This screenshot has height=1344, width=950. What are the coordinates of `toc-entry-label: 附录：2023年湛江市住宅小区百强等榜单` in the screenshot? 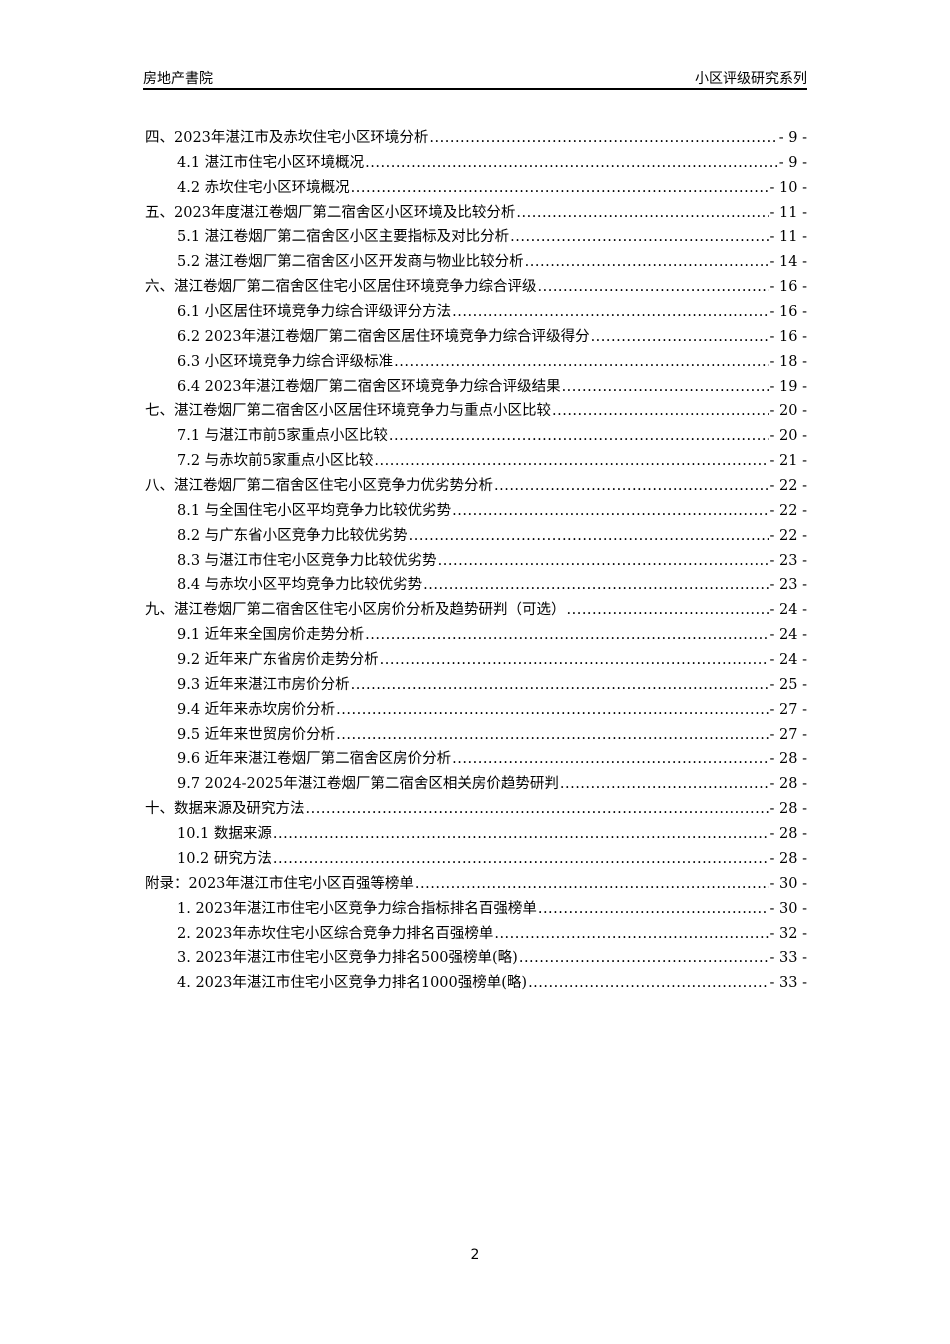 It's located at (279, 883).